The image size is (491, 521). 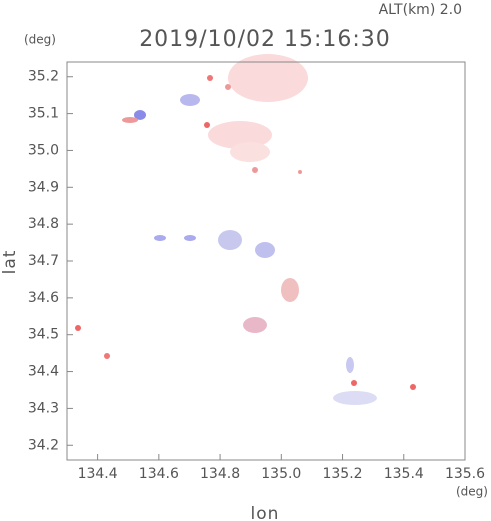 What do you see at coordinates (43, 408) in the screenshot?
I see `y-tick-label: 34.3` at bounding box center [43, 408].